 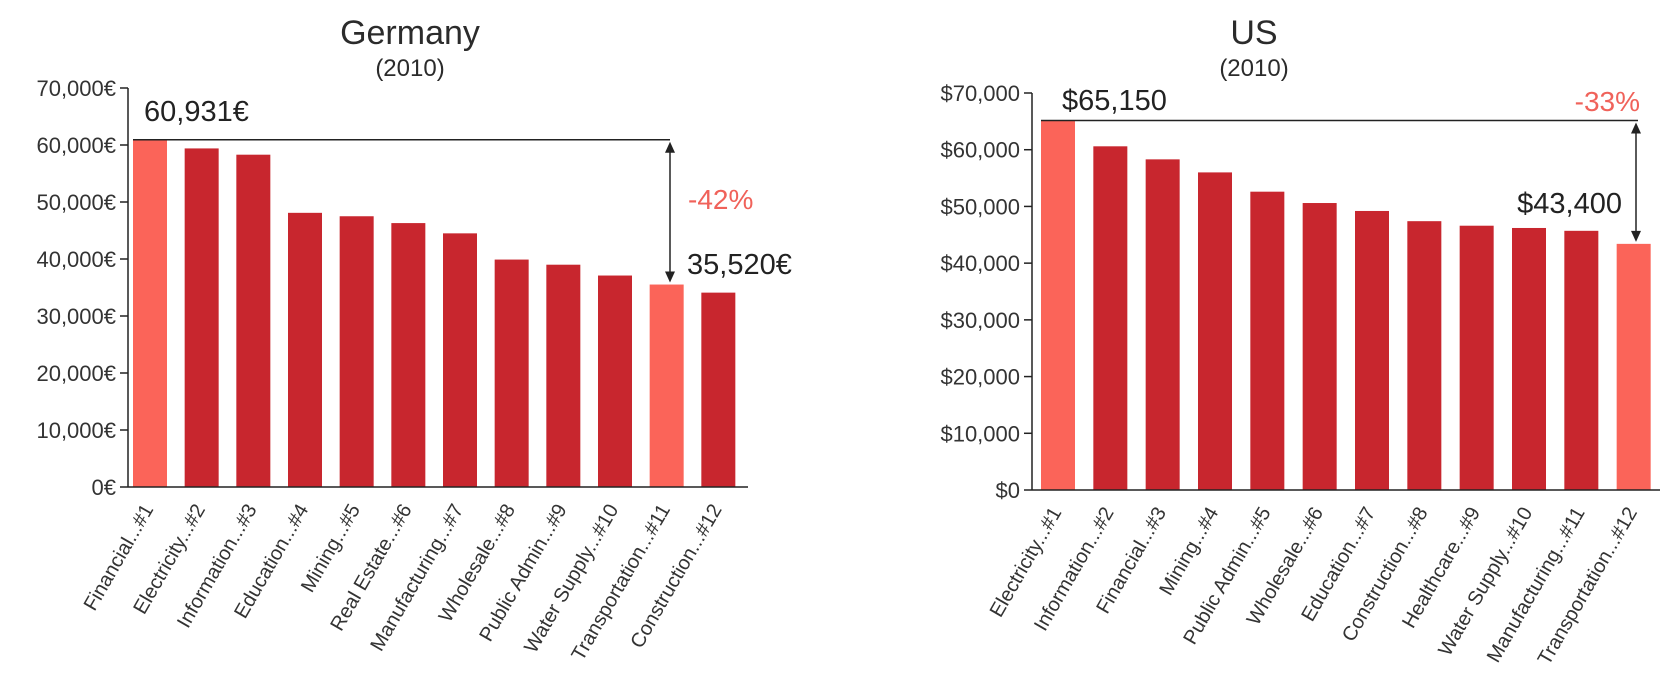 What do you see at coordinates (980, 377) in the screenshot?
I see `y-tick-label: $20,000` at bounding box center [980, 377].